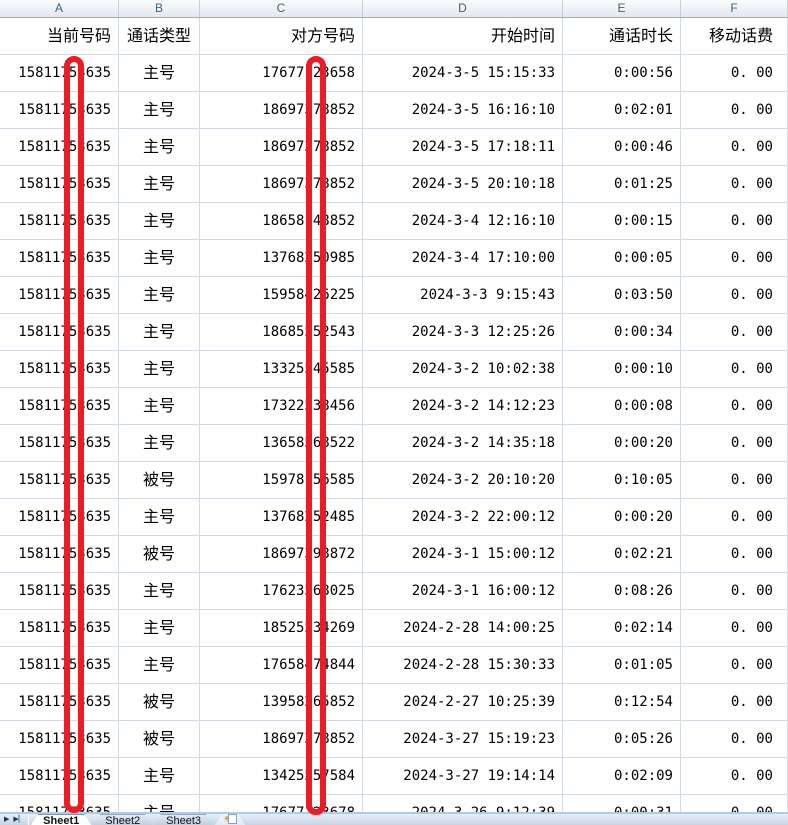 The height and width of the screenshot is (825, 788). I want to click on cell-start-time: 2024-2-28 15:30:33, so click(463, 665).